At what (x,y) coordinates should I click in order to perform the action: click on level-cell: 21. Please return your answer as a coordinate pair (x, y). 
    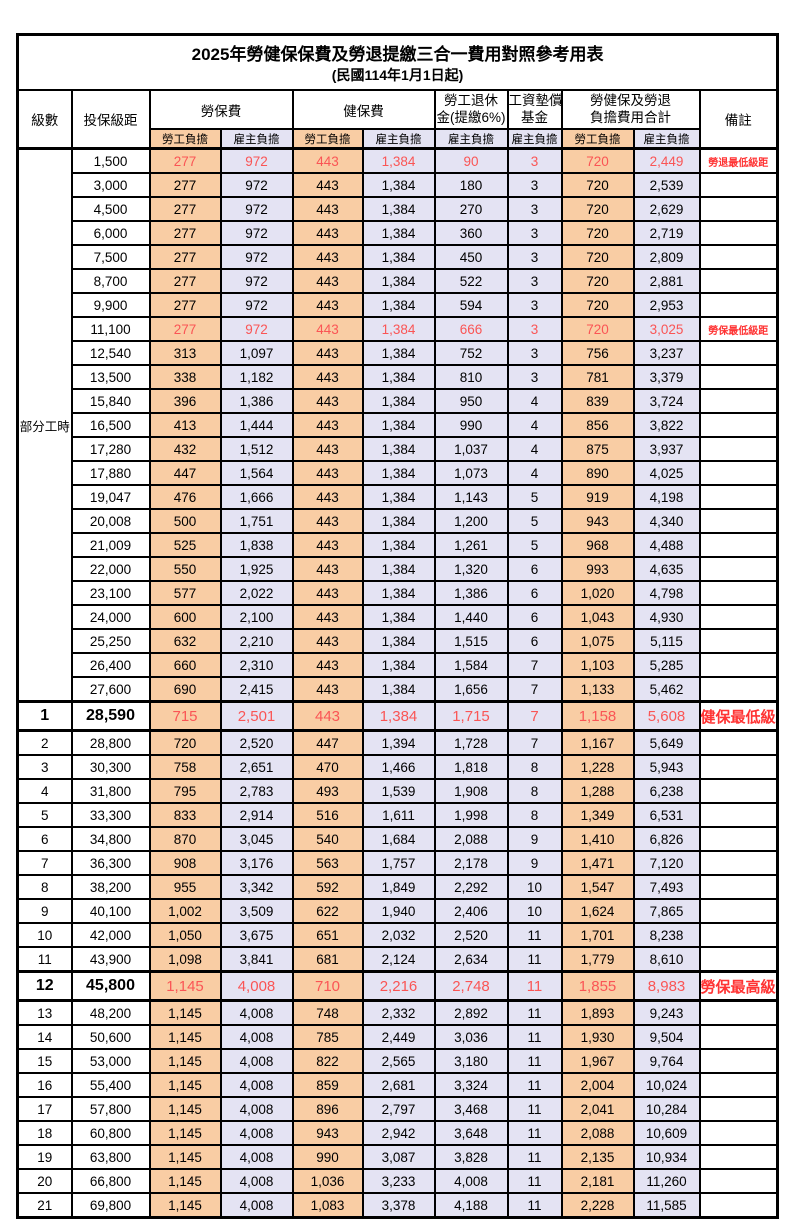
    Looking at the image, I should click on (44, 1205).